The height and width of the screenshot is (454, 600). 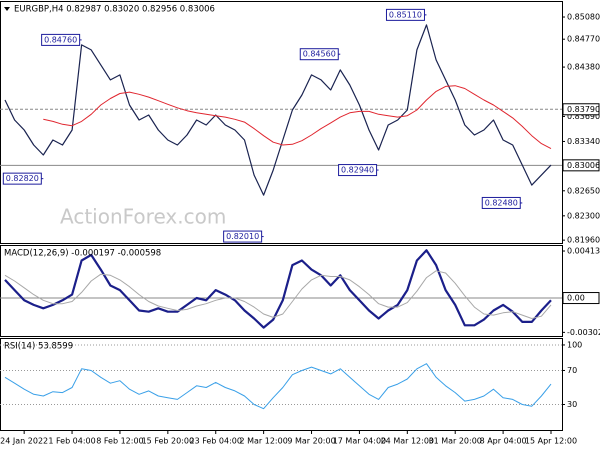 What do you see at coordinates (143, 217) in the screenshot?
I see `watermark: ActionForex.com` at bounding box center [143, 217].